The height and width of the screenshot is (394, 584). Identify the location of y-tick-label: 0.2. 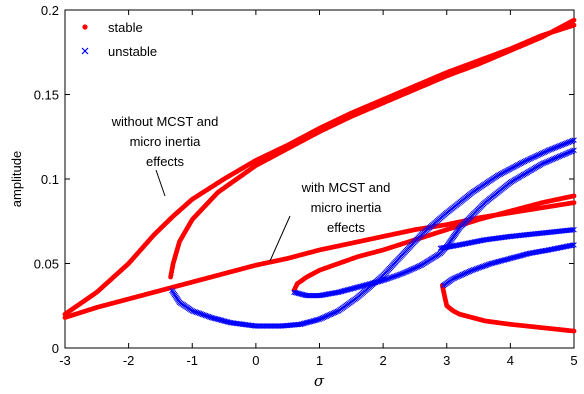
(50, 10).